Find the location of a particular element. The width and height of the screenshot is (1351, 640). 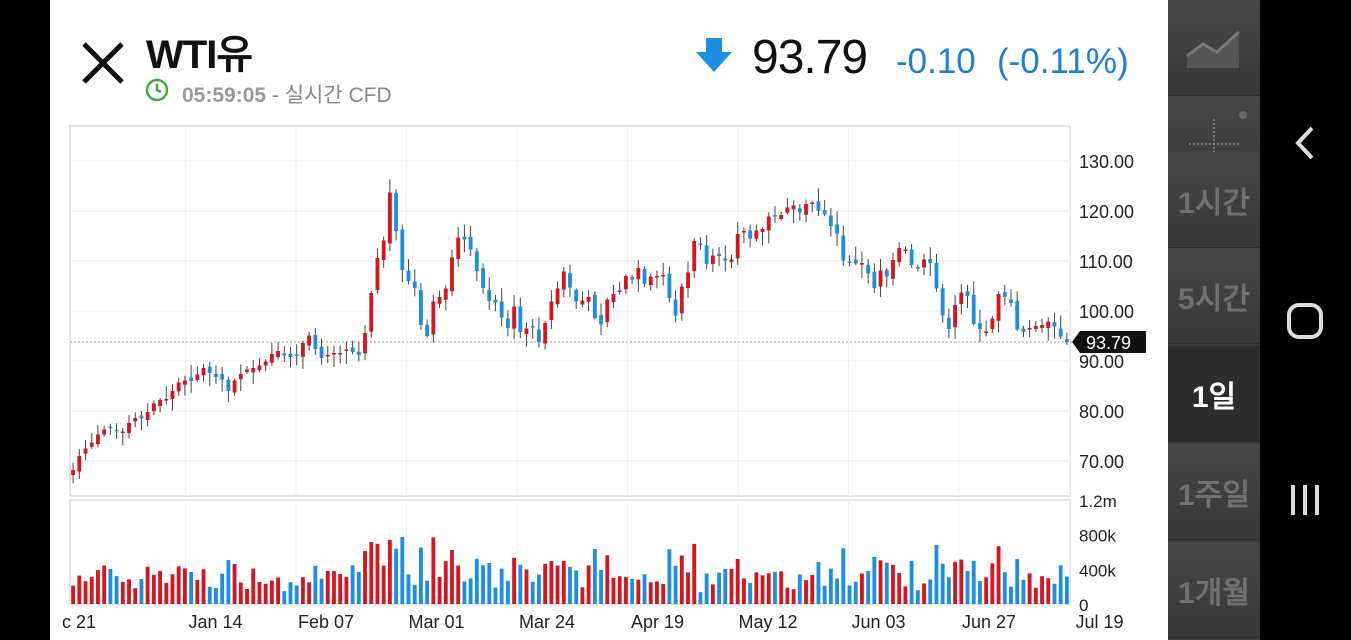

system-navigation-bar is located at coordinates (1305, 320).